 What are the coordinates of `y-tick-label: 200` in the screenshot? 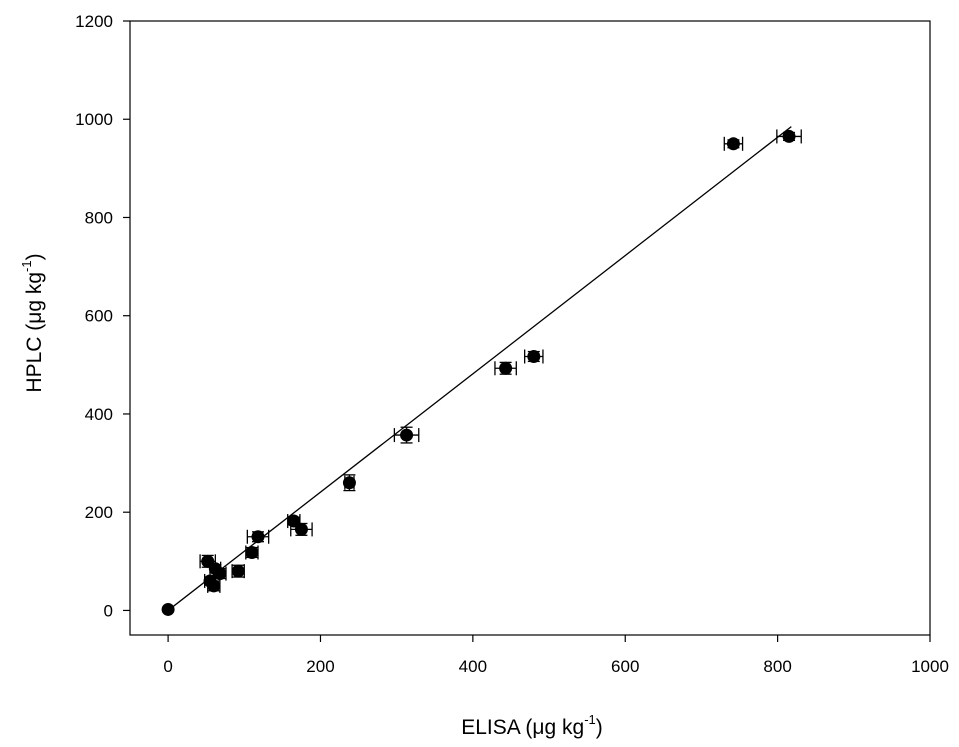 It's located at (99, 512).